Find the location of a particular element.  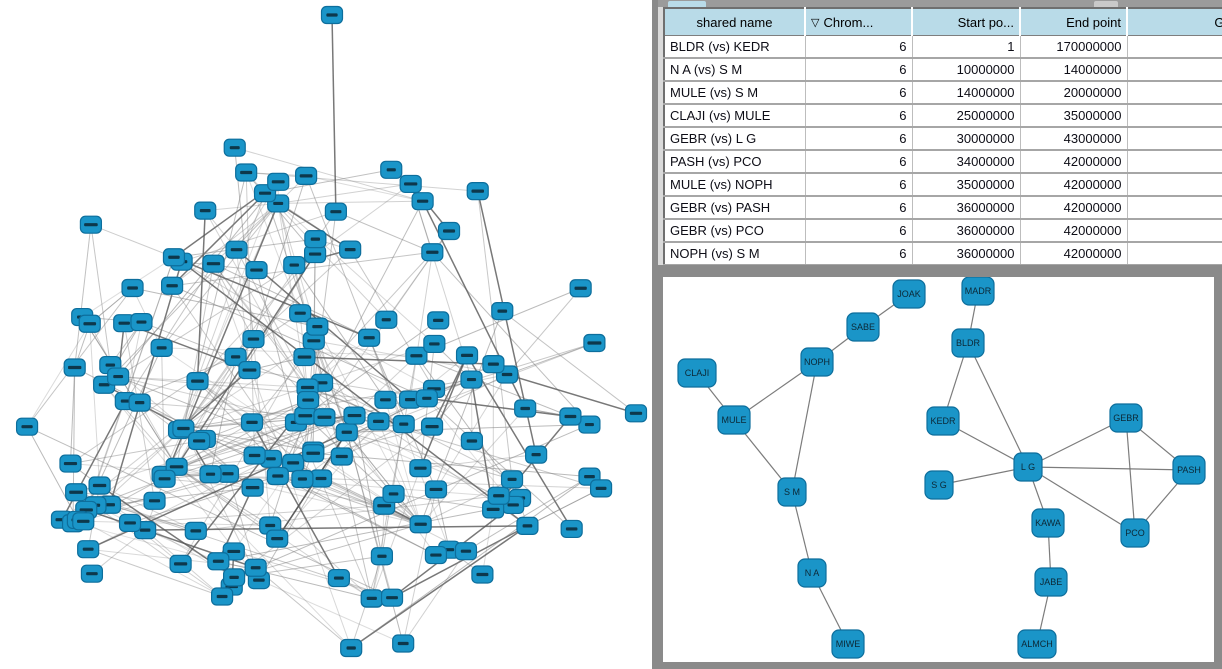

table-cell: CLAJI (vs) MULE is located at coordinates (735, 116).